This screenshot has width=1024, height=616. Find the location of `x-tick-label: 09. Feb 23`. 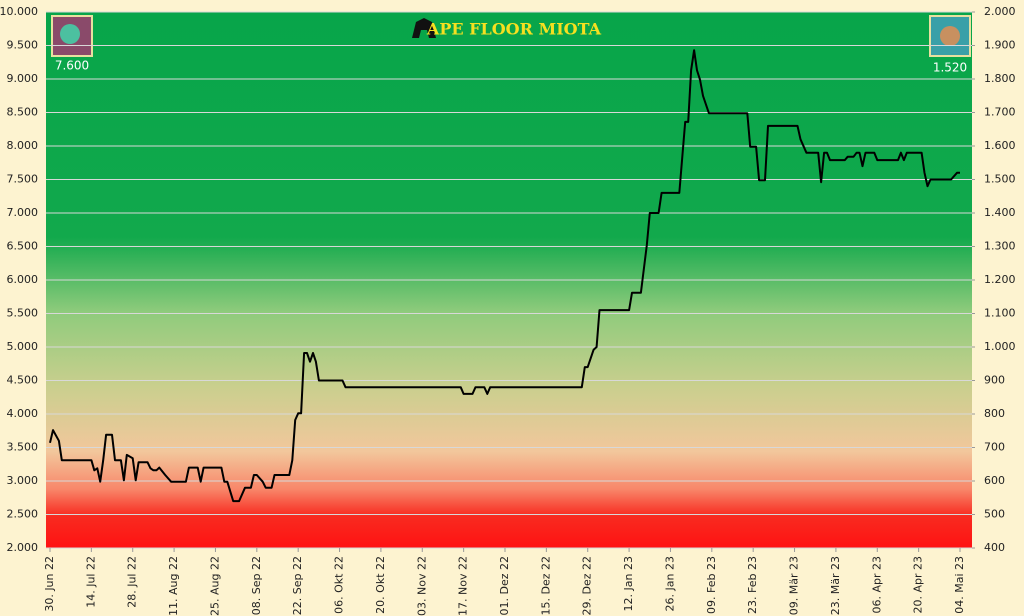

x-tick-label: 09. Feb 23 is located at coordinates (711, 585).